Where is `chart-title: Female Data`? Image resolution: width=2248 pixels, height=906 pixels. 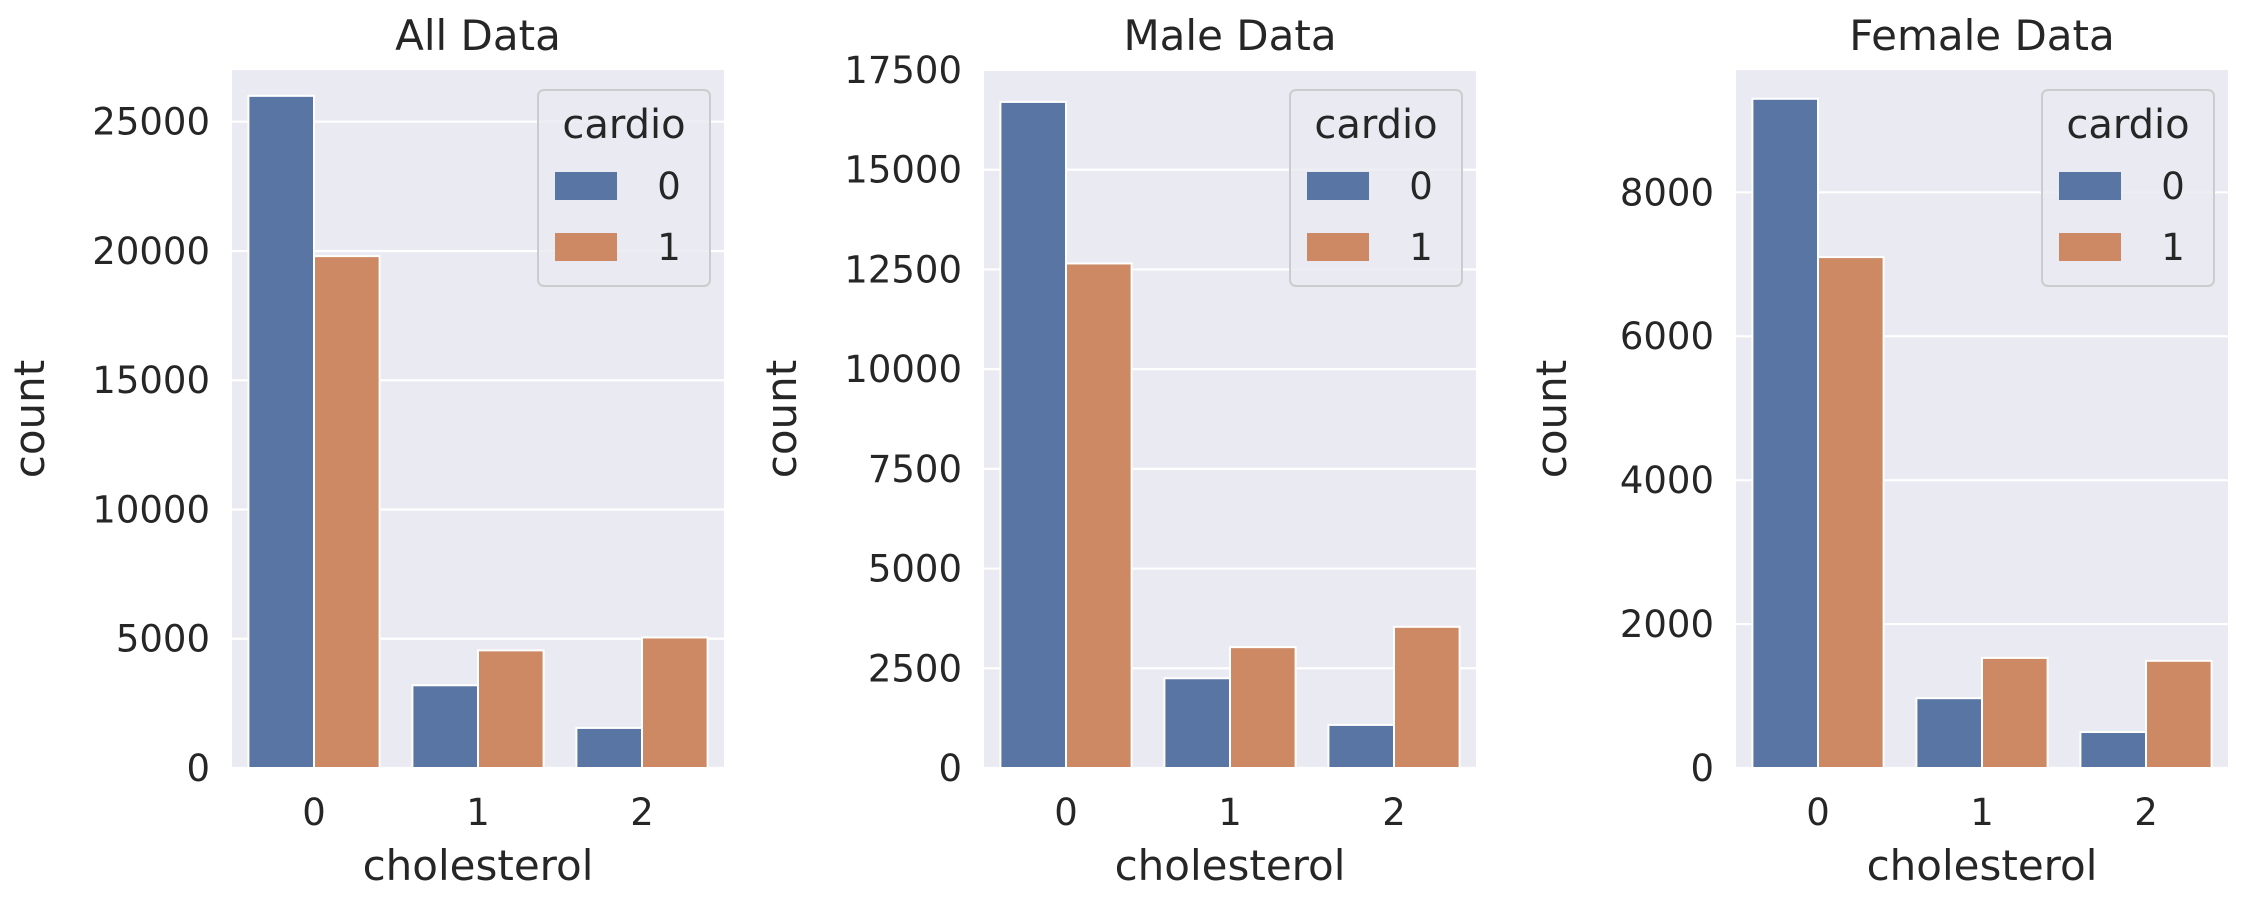
chart-title: Female Data is located at coordinates (1982, 35).